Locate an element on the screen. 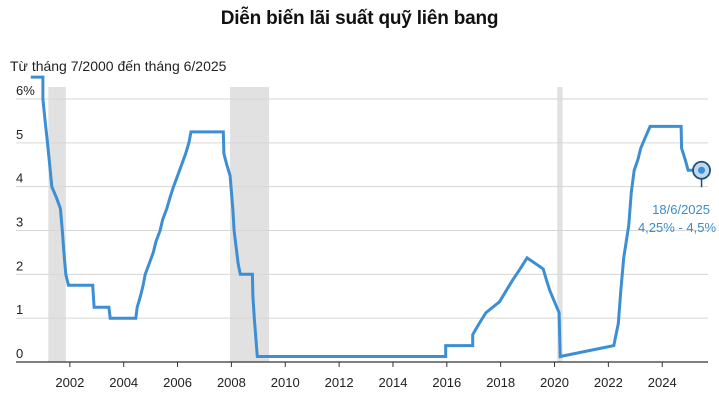 Image resolution: width=719 pixels, height=413 pixels. x-tick-label: 2010 is located at coordinates (285, 382).